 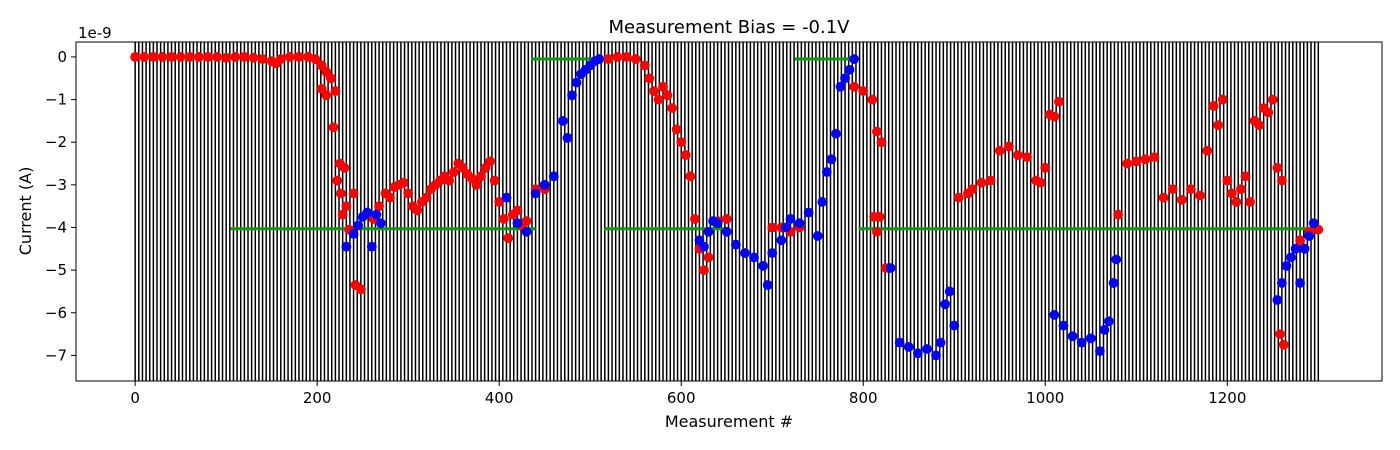 What do you see at coordinates (1045, 398) in the screenshot?
I see `x-tick-label: 1000` at bounding box center [1045, 398].